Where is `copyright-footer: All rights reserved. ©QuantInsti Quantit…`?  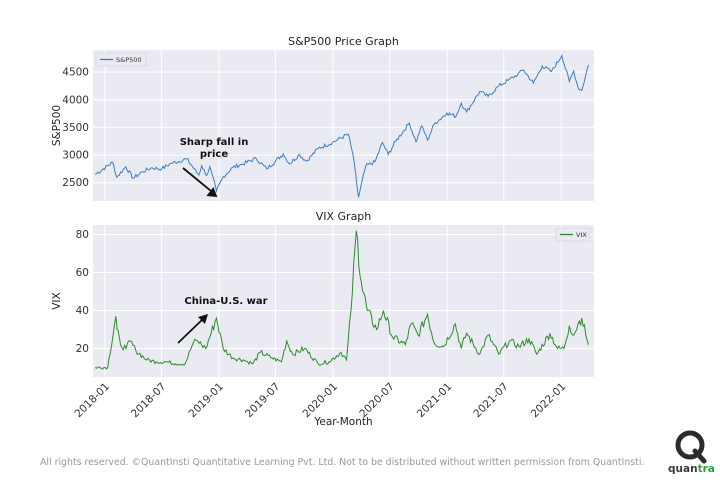
copyright-footer: All rights reserved. ©QuantInsti Quantit… is located at coordinates (342, 462).